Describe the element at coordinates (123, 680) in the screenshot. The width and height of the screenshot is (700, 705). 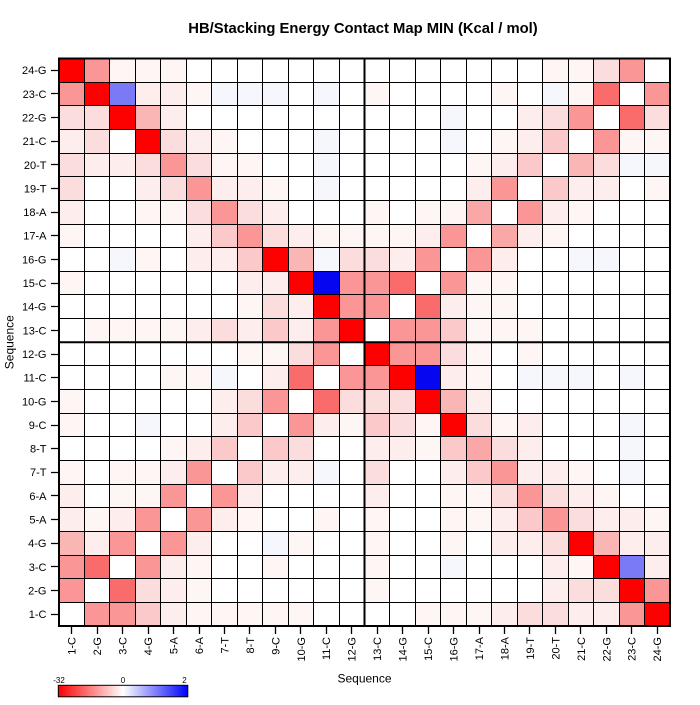
I see `svg-text: 0` at that location.